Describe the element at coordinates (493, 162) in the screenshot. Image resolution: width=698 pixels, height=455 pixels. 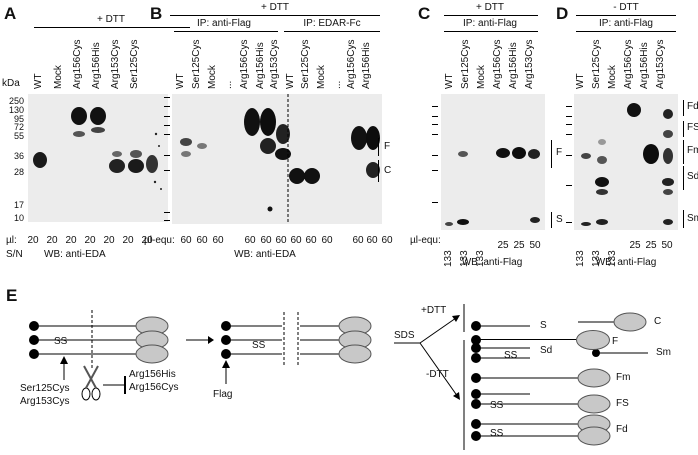
I see `panel-c-blot` at that location.